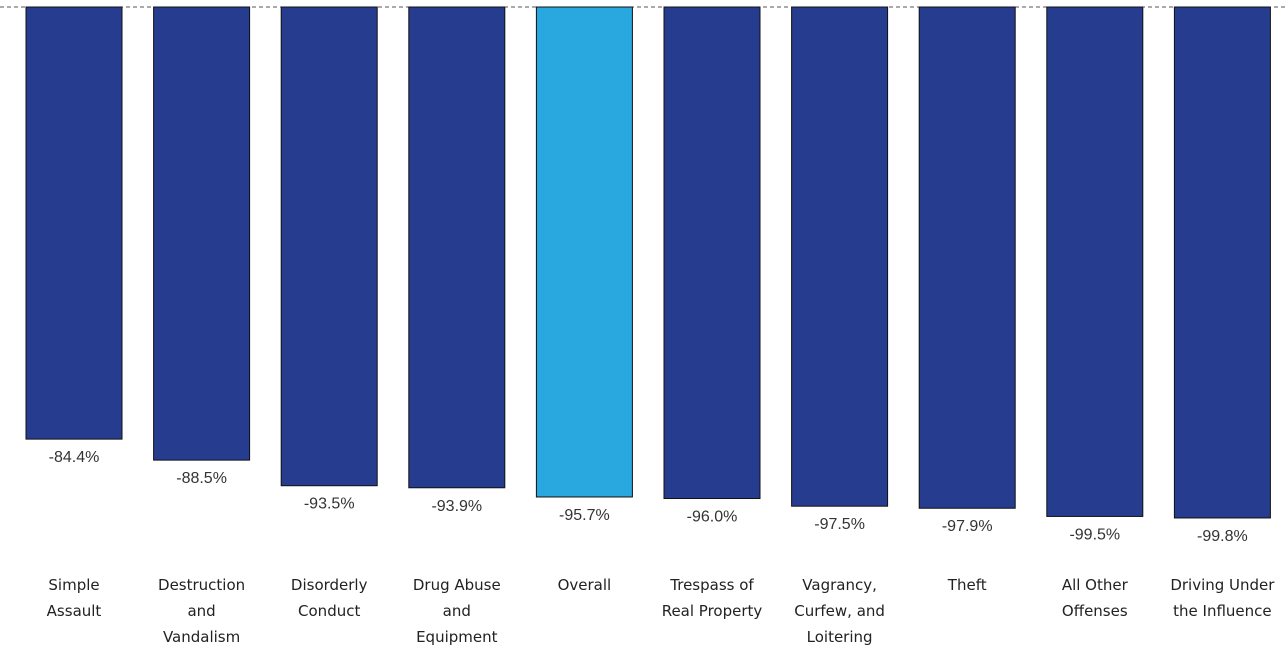  What do you see at coordinates (584, 252) in the screenshot?
I see `bar-overall` at bounding box center [584, 252].